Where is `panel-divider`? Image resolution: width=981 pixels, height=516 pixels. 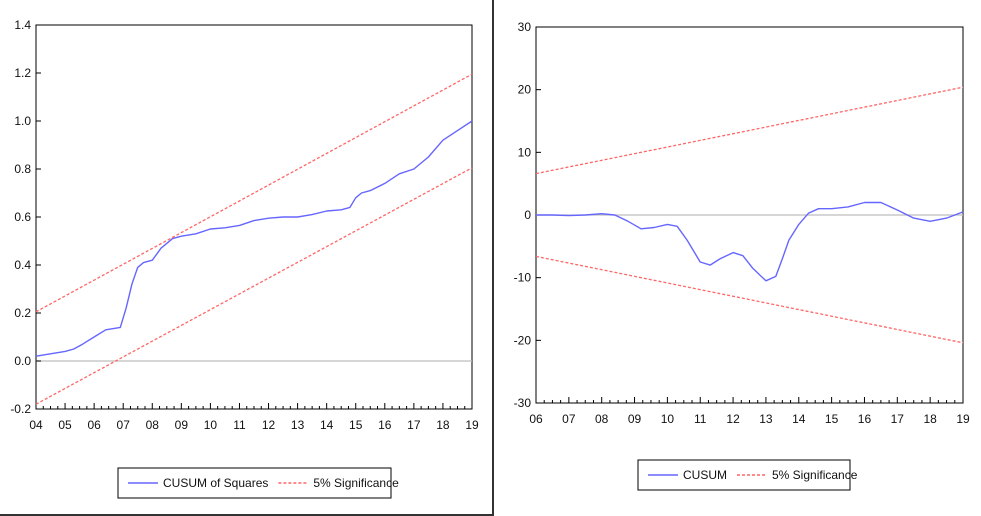
panel-divider is located at coordinates (493, 258).